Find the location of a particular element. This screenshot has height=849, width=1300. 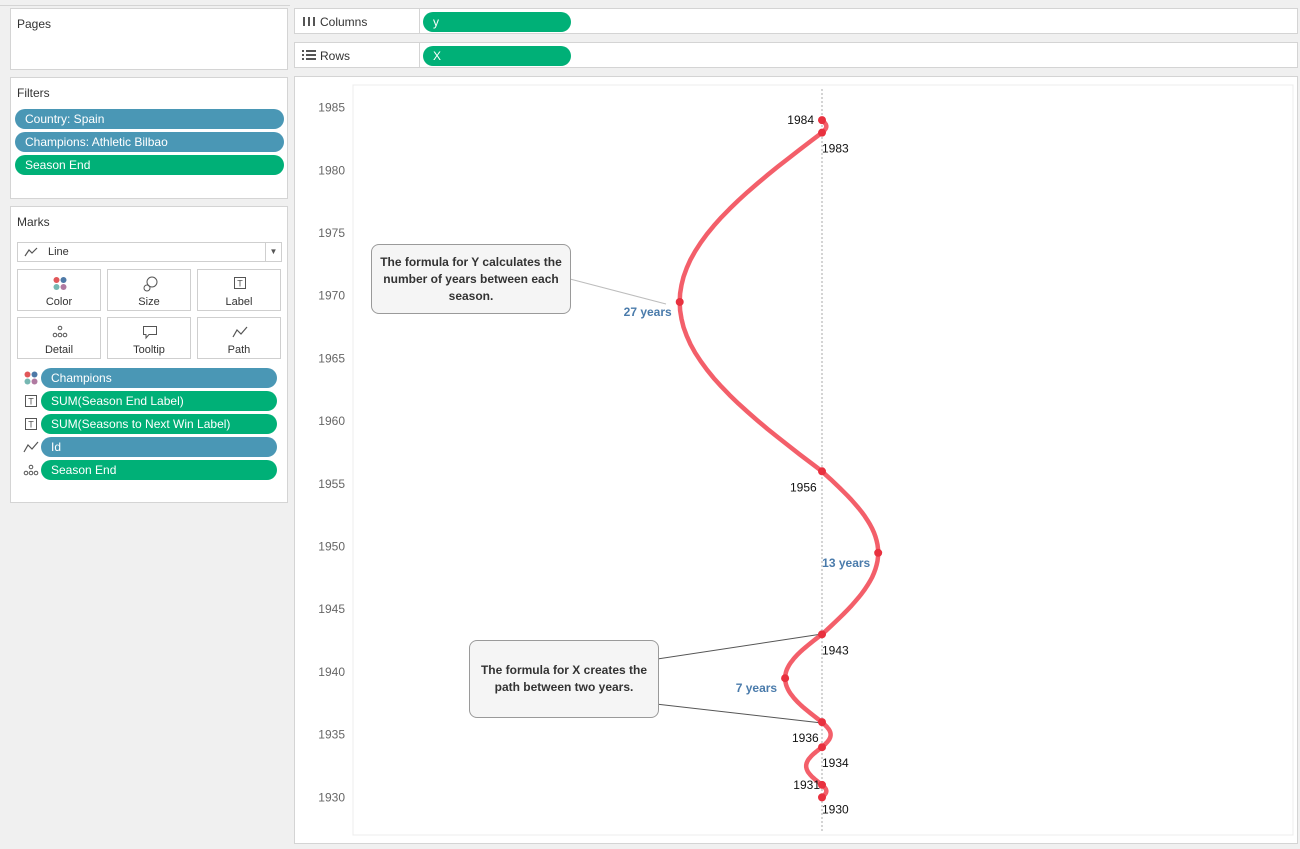

rows-label: Rows is located at coordinates (335, 56).